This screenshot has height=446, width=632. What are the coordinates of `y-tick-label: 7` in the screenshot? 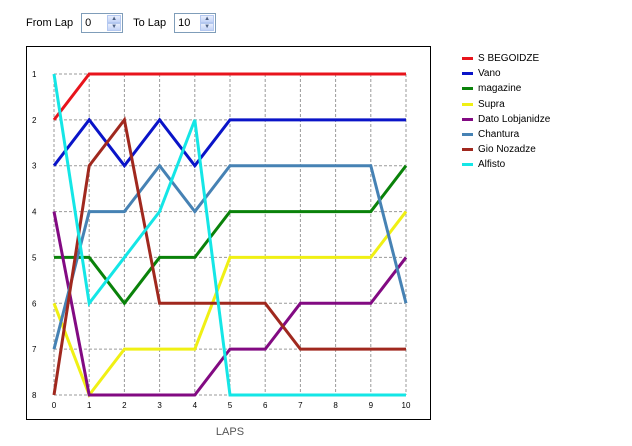 It's located at (34, 349).